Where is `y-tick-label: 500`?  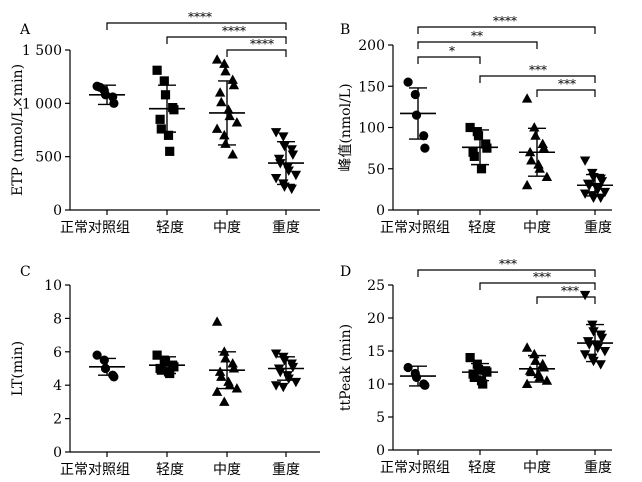 y-tick-label: 500 is located at coordinates (48, 158).